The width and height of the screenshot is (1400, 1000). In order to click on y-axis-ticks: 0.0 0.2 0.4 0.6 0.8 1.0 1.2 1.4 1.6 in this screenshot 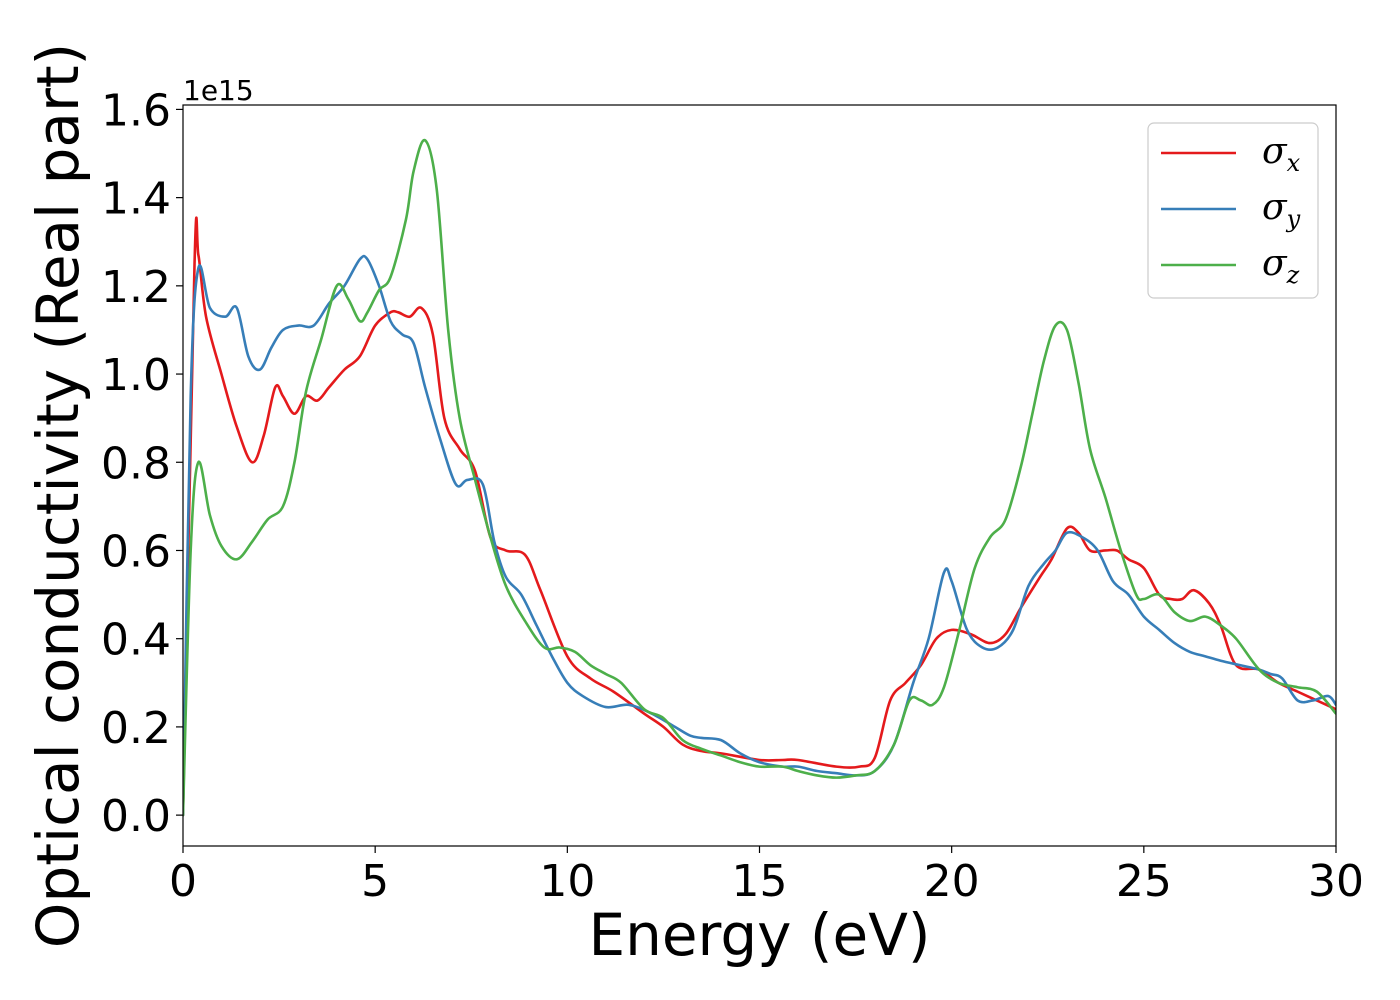, I will do `click(142, 463)`.